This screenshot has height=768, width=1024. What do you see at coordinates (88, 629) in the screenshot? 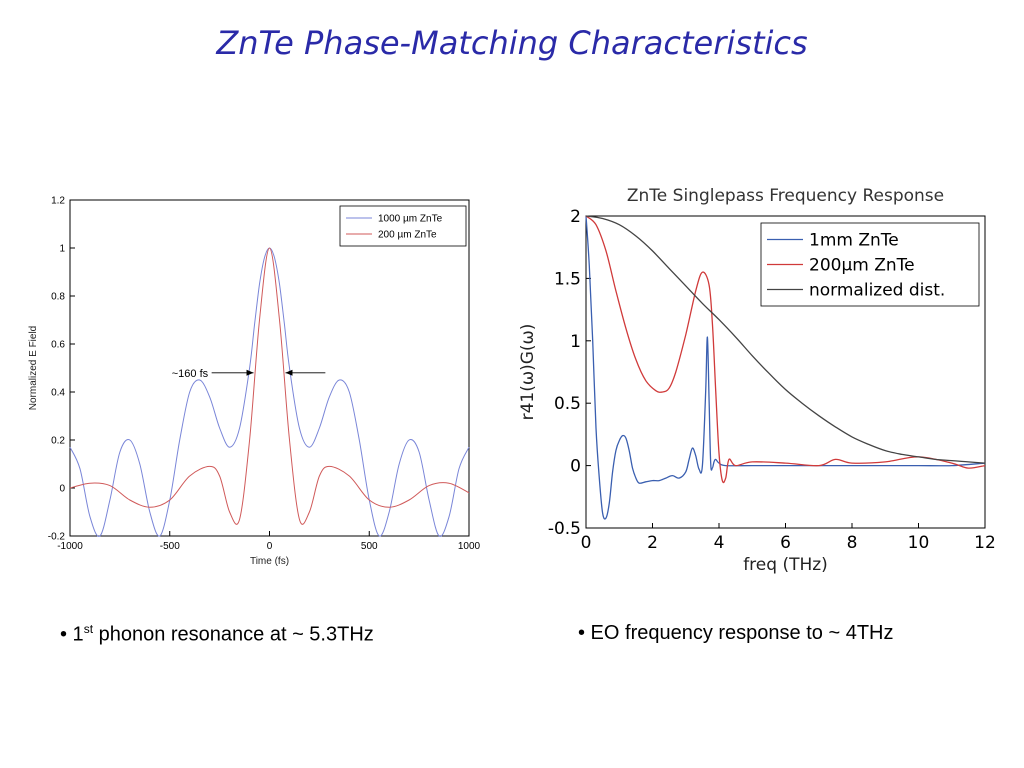
I see `bullet-superscript: st` at bounding box center [88, 629].